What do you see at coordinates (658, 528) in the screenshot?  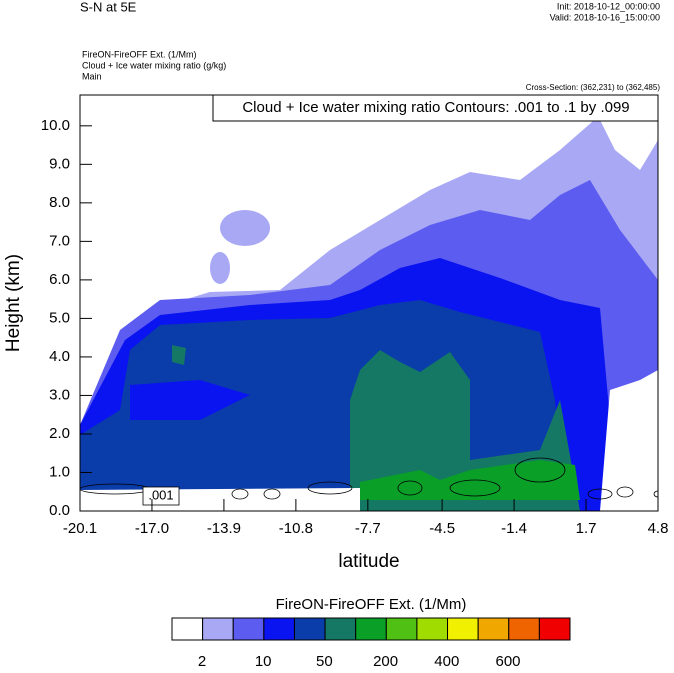 I see `x-tick-label: 4.8` at bounding box center [658, 528].